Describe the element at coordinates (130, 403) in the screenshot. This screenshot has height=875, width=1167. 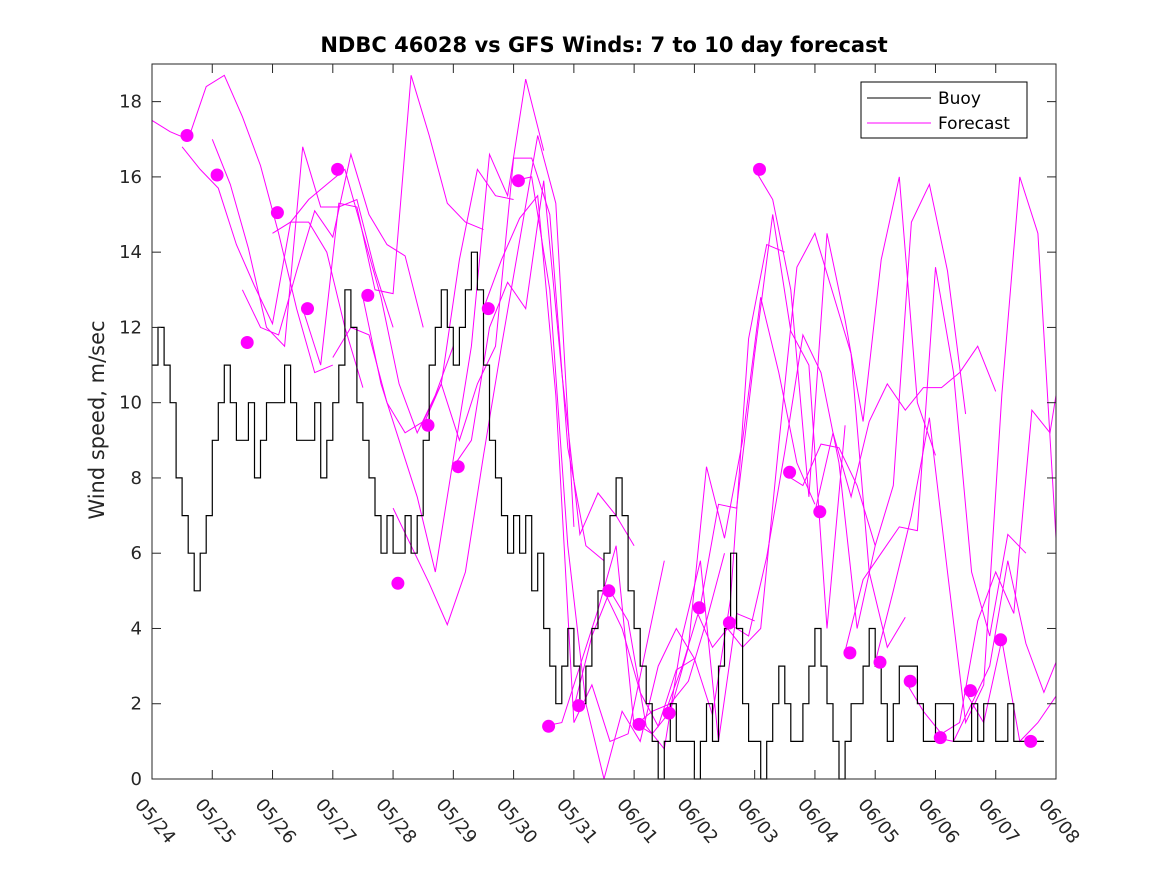
I see `y-tick-label: 10` at that location.